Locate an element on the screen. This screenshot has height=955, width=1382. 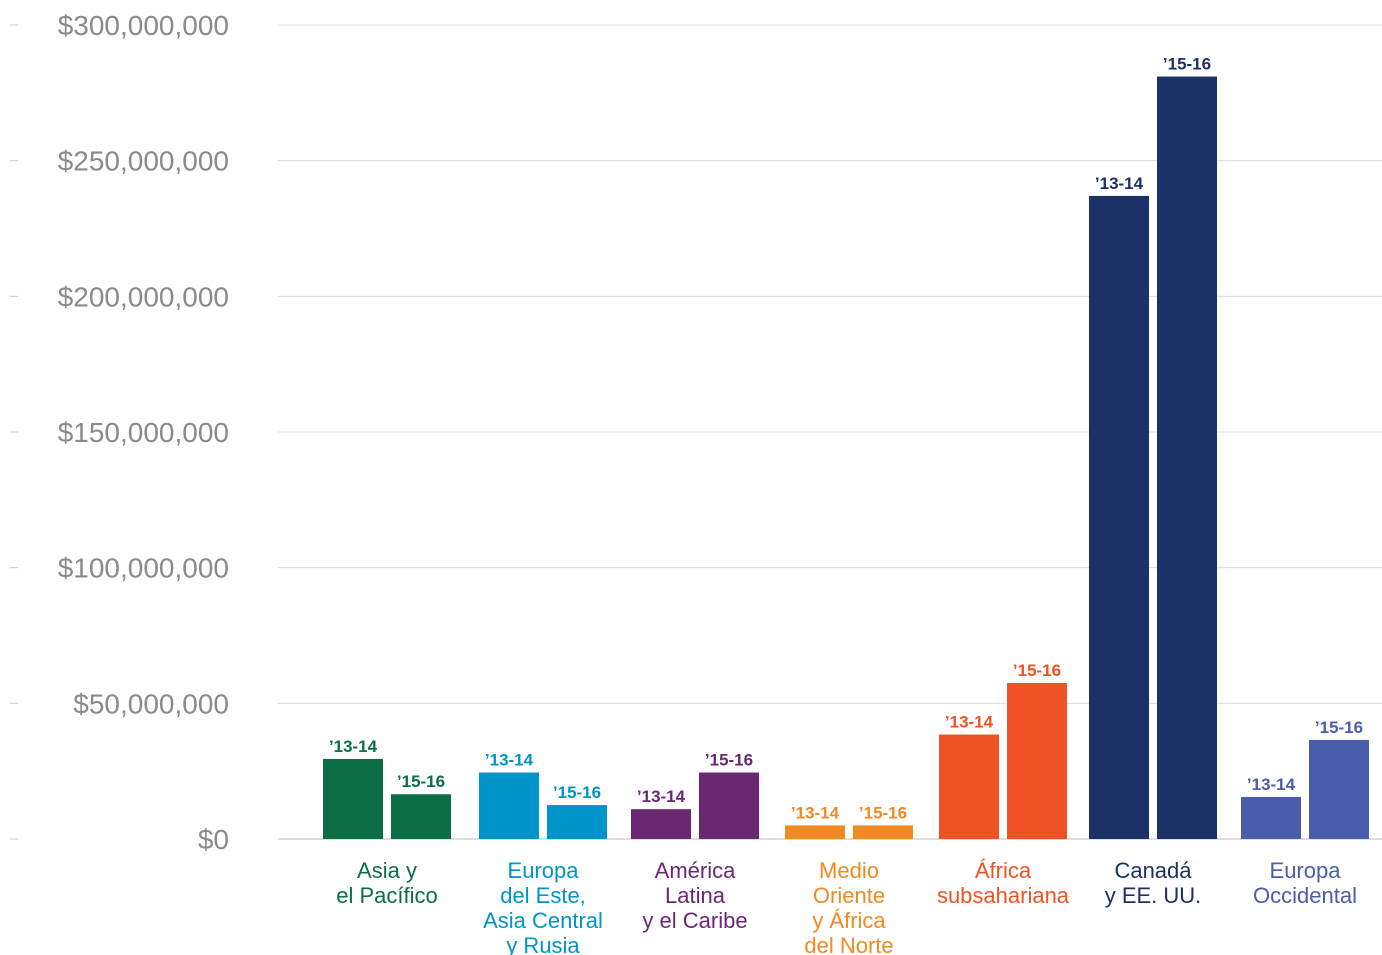
category-label-line: Occidental is located at coordinates (1305, 895).